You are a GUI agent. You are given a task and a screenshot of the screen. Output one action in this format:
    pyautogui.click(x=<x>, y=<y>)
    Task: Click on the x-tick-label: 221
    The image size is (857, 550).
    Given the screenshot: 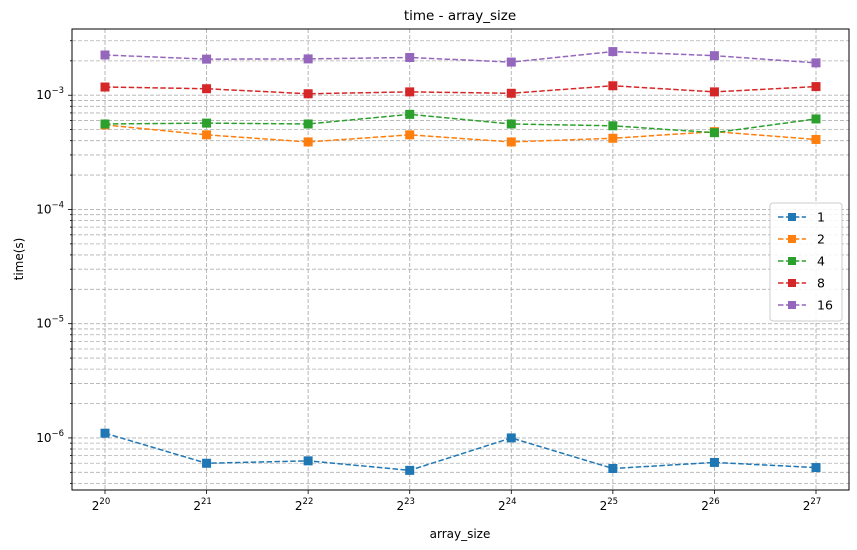 What is the action you would take?
    pyautogui.click(x=202, y=505)
    